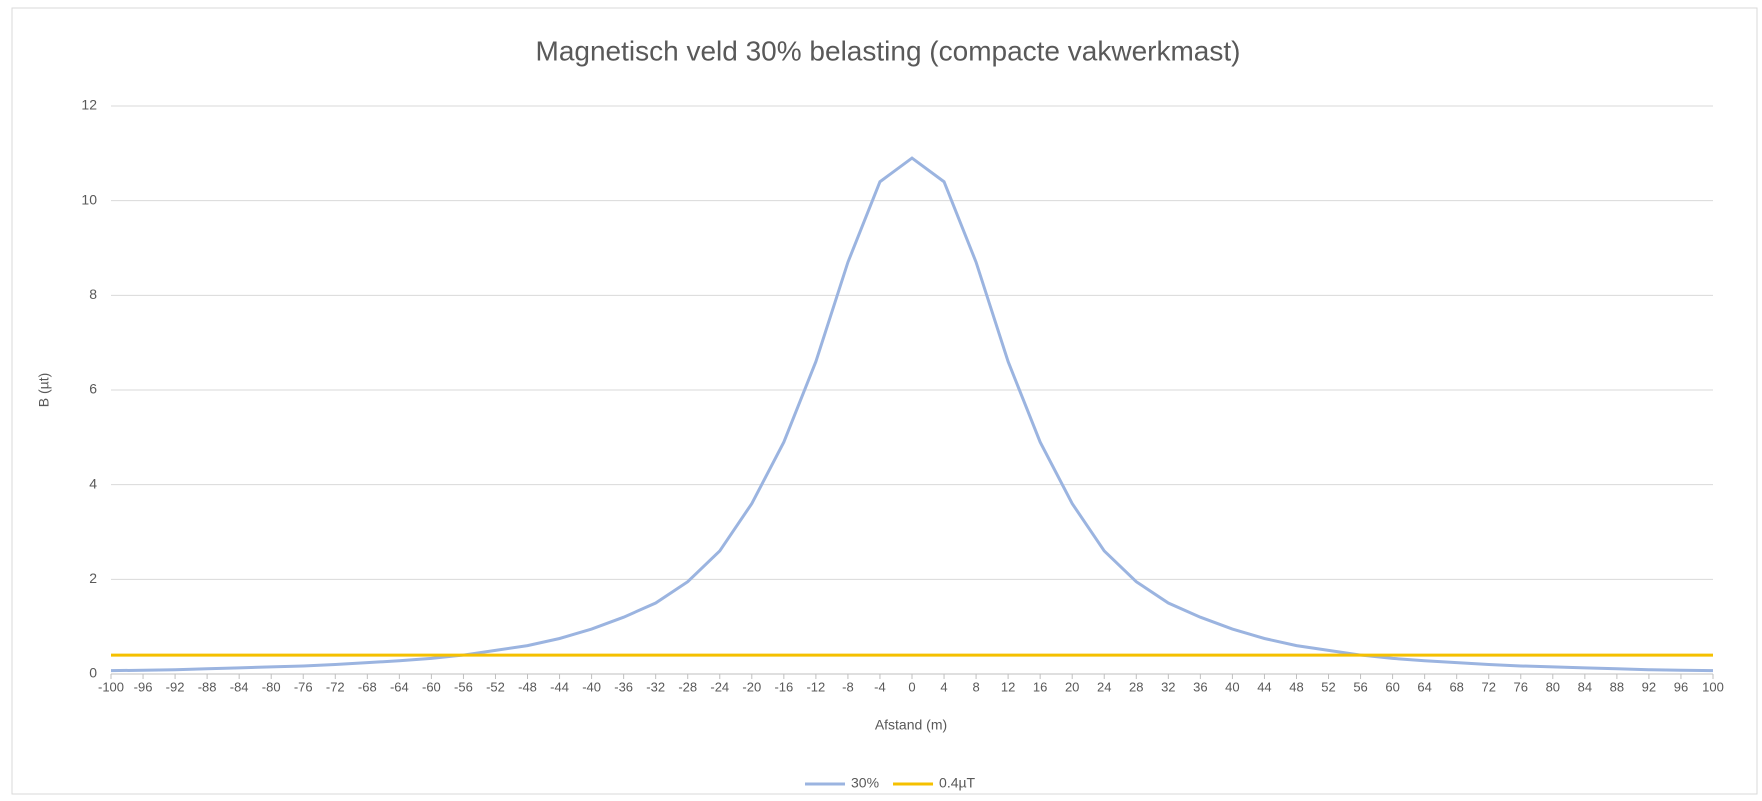  Describe the element at coordinates (367, 686) in the screenshot. I see `x-tick-label: -68` at that location.